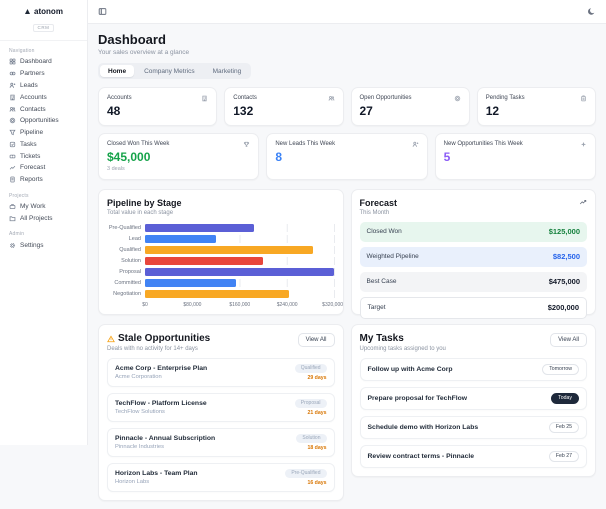 Image resolution: width=606 pixels, height=509 pixels. Describe the element at coordinates (287, 304) in the screenshot. I see `x-tick: $240,000` at that location.